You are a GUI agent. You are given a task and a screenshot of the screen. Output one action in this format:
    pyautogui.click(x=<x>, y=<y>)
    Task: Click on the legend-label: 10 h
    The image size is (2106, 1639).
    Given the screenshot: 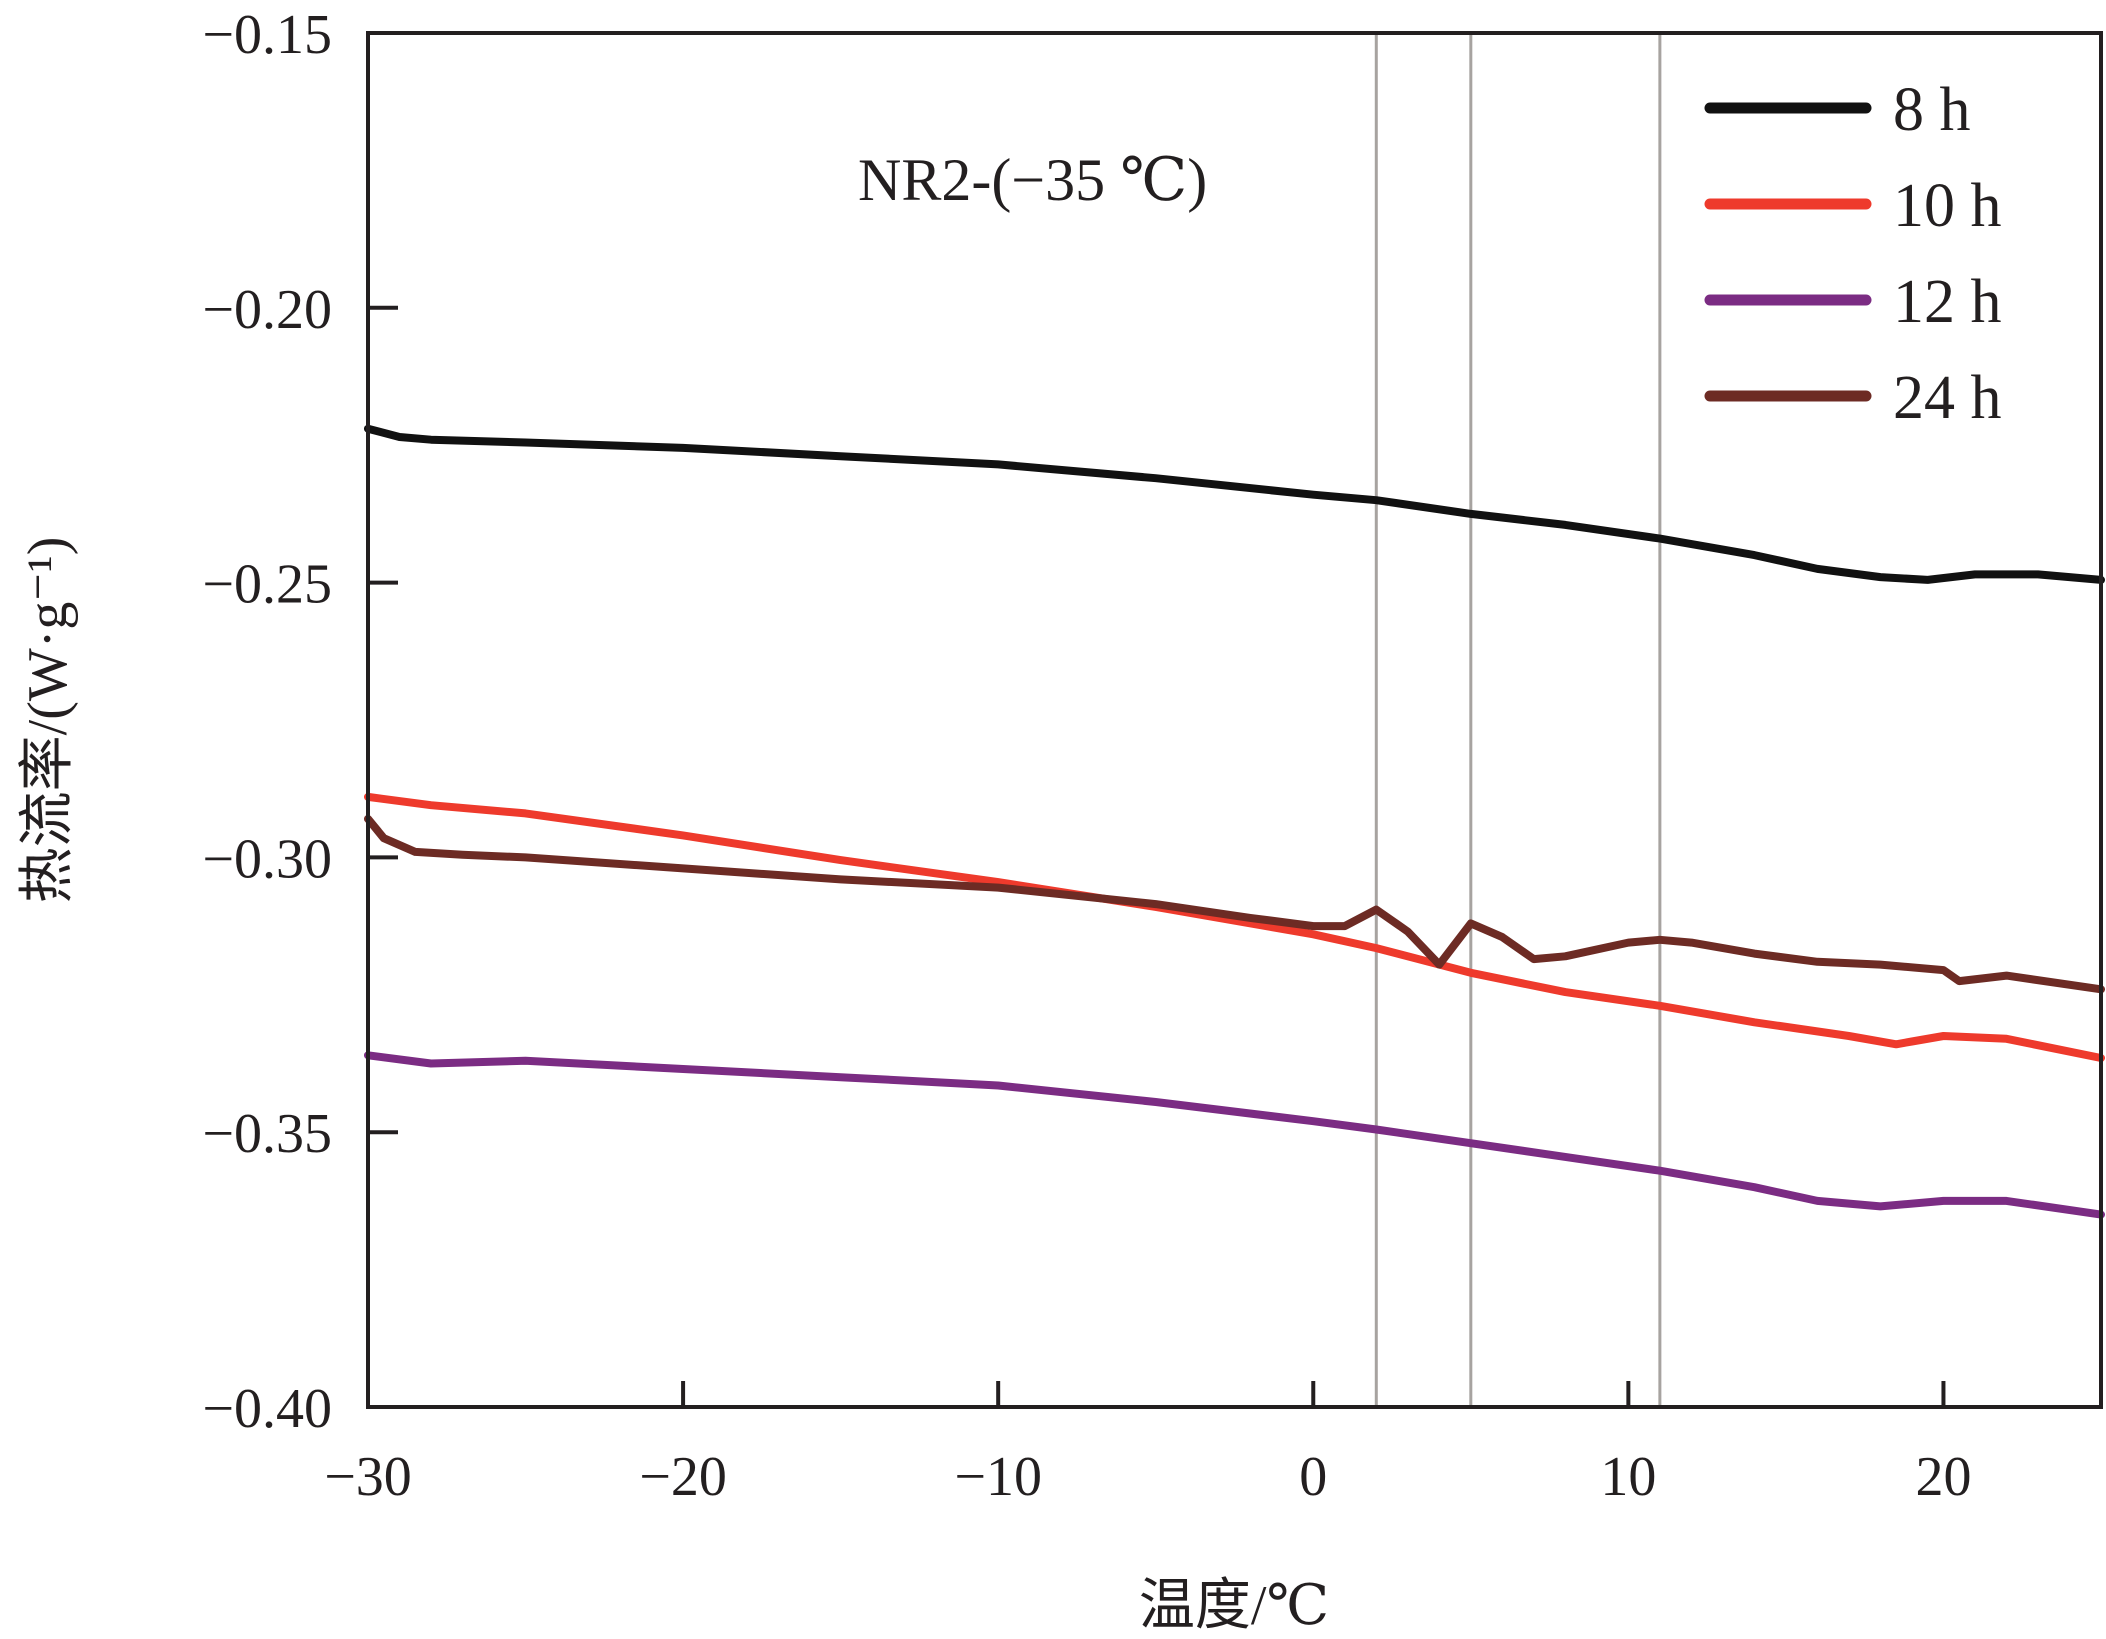 What is the action you would take?
    pyautogui.click(x=1947, y=206)
    